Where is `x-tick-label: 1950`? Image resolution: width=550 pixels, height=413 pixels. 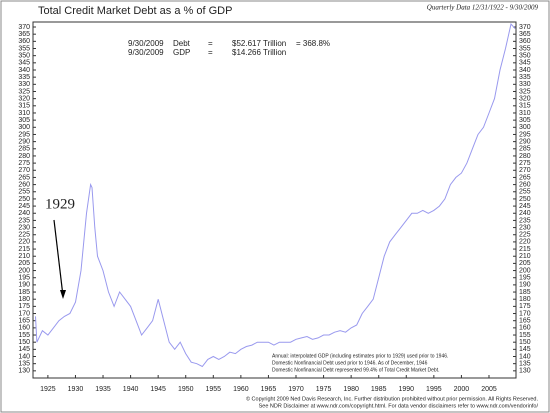
x-tick-label: 1950 is located at coordinates (186, 389).